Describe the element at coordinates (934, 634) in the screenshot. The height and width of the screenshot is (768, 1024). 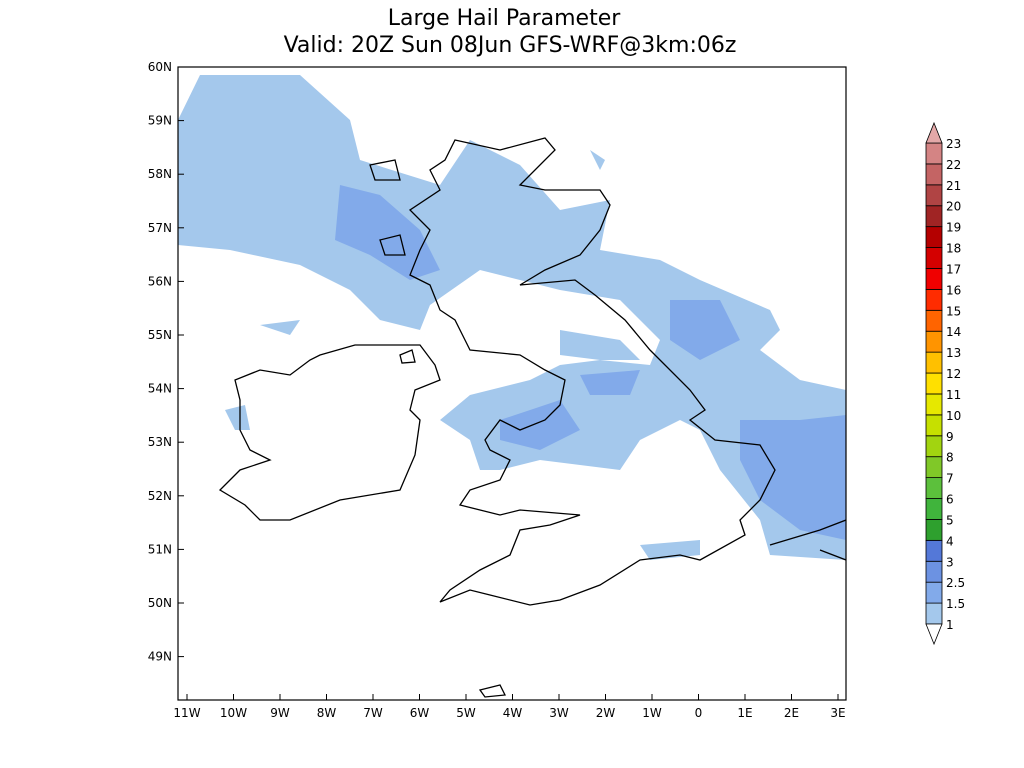
I see `colorbar-under` at that location.